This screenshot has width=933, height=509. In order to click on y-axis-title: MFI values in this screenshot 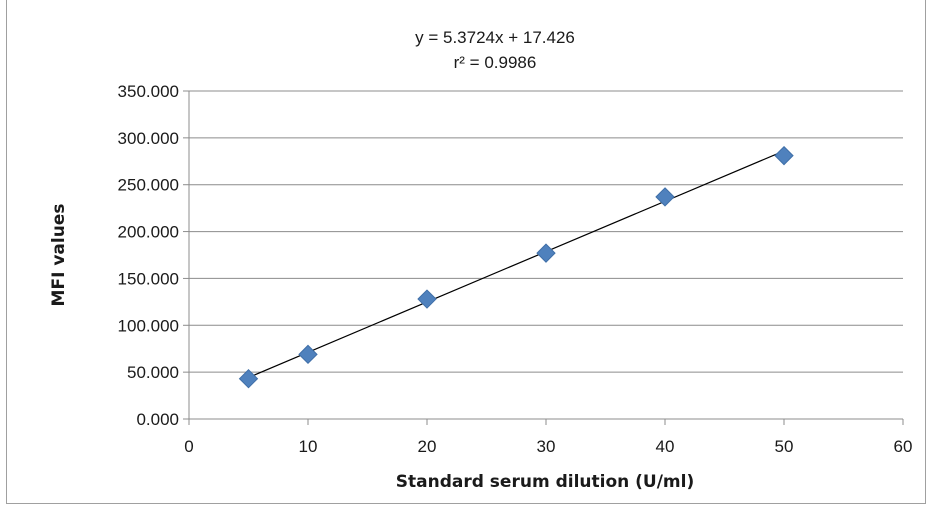, I will do `click(59, 255)`.